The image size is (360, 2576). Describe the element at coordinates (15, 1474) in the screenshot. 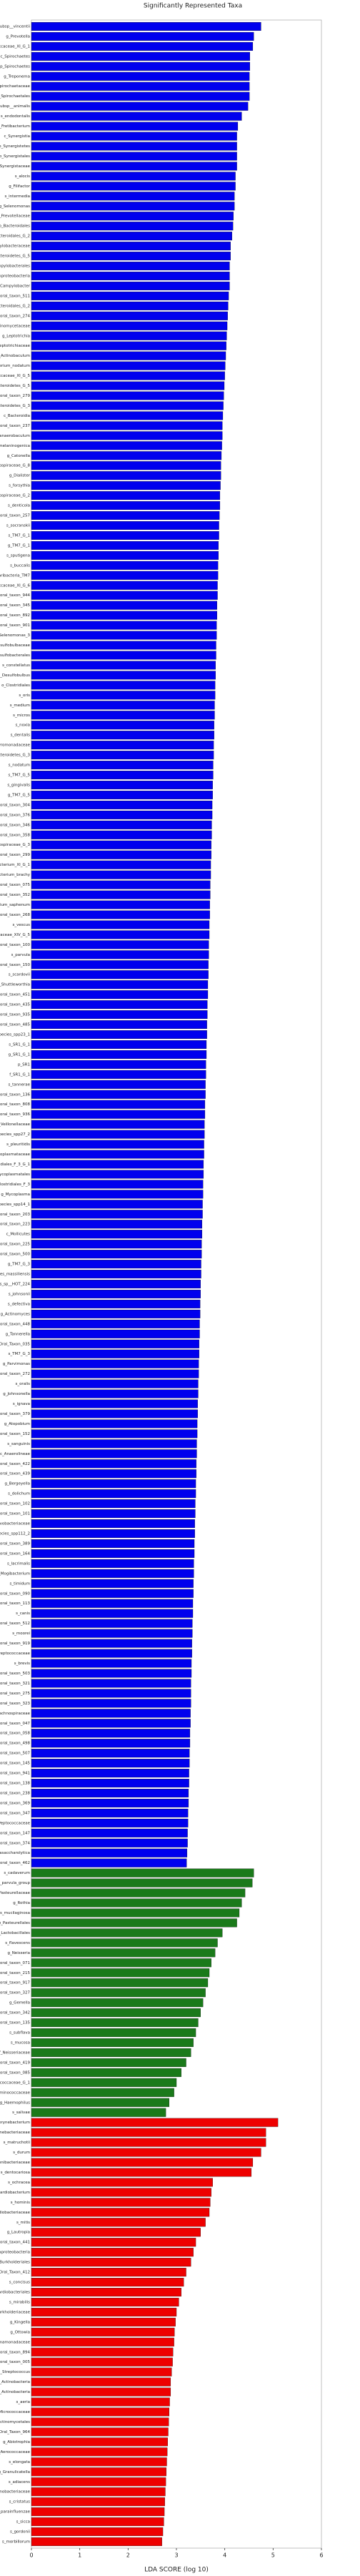

I see `y-tick-label: s_sp__oral_taxon_439` at that location.